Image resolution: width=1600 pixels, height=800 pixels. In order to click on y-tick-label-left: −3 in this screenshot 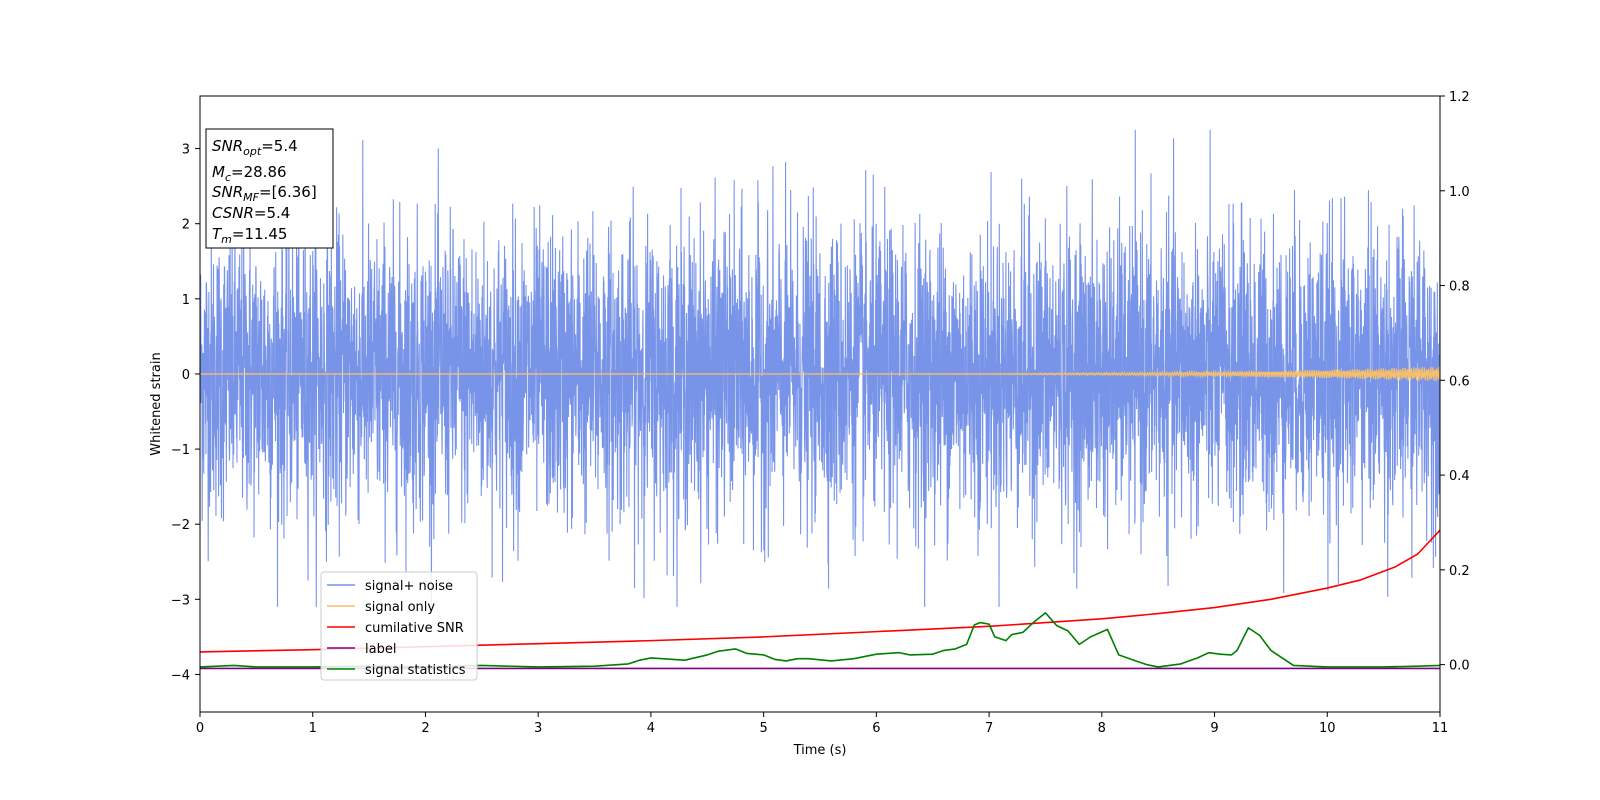, I will do `click(180, 600)`.